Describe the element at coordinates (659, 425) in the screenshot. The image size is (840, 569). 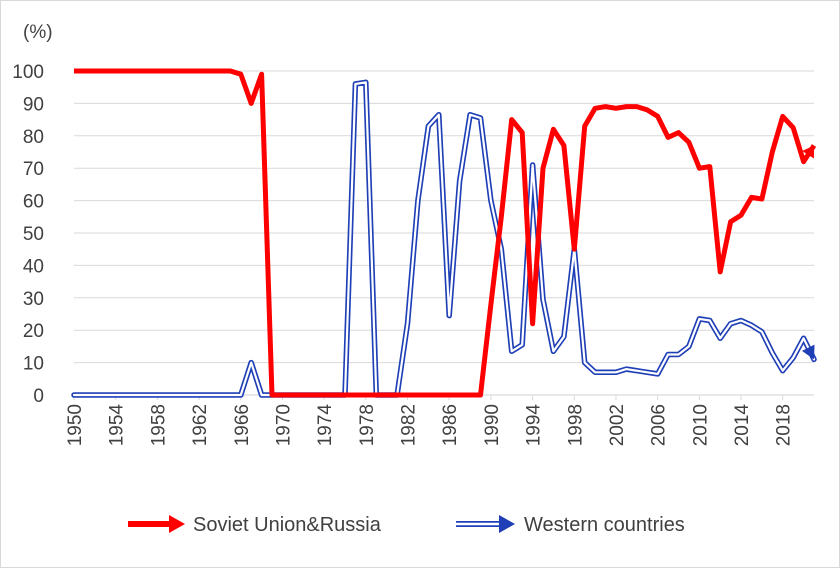
I see `x-tick-label: 2006` at that location.